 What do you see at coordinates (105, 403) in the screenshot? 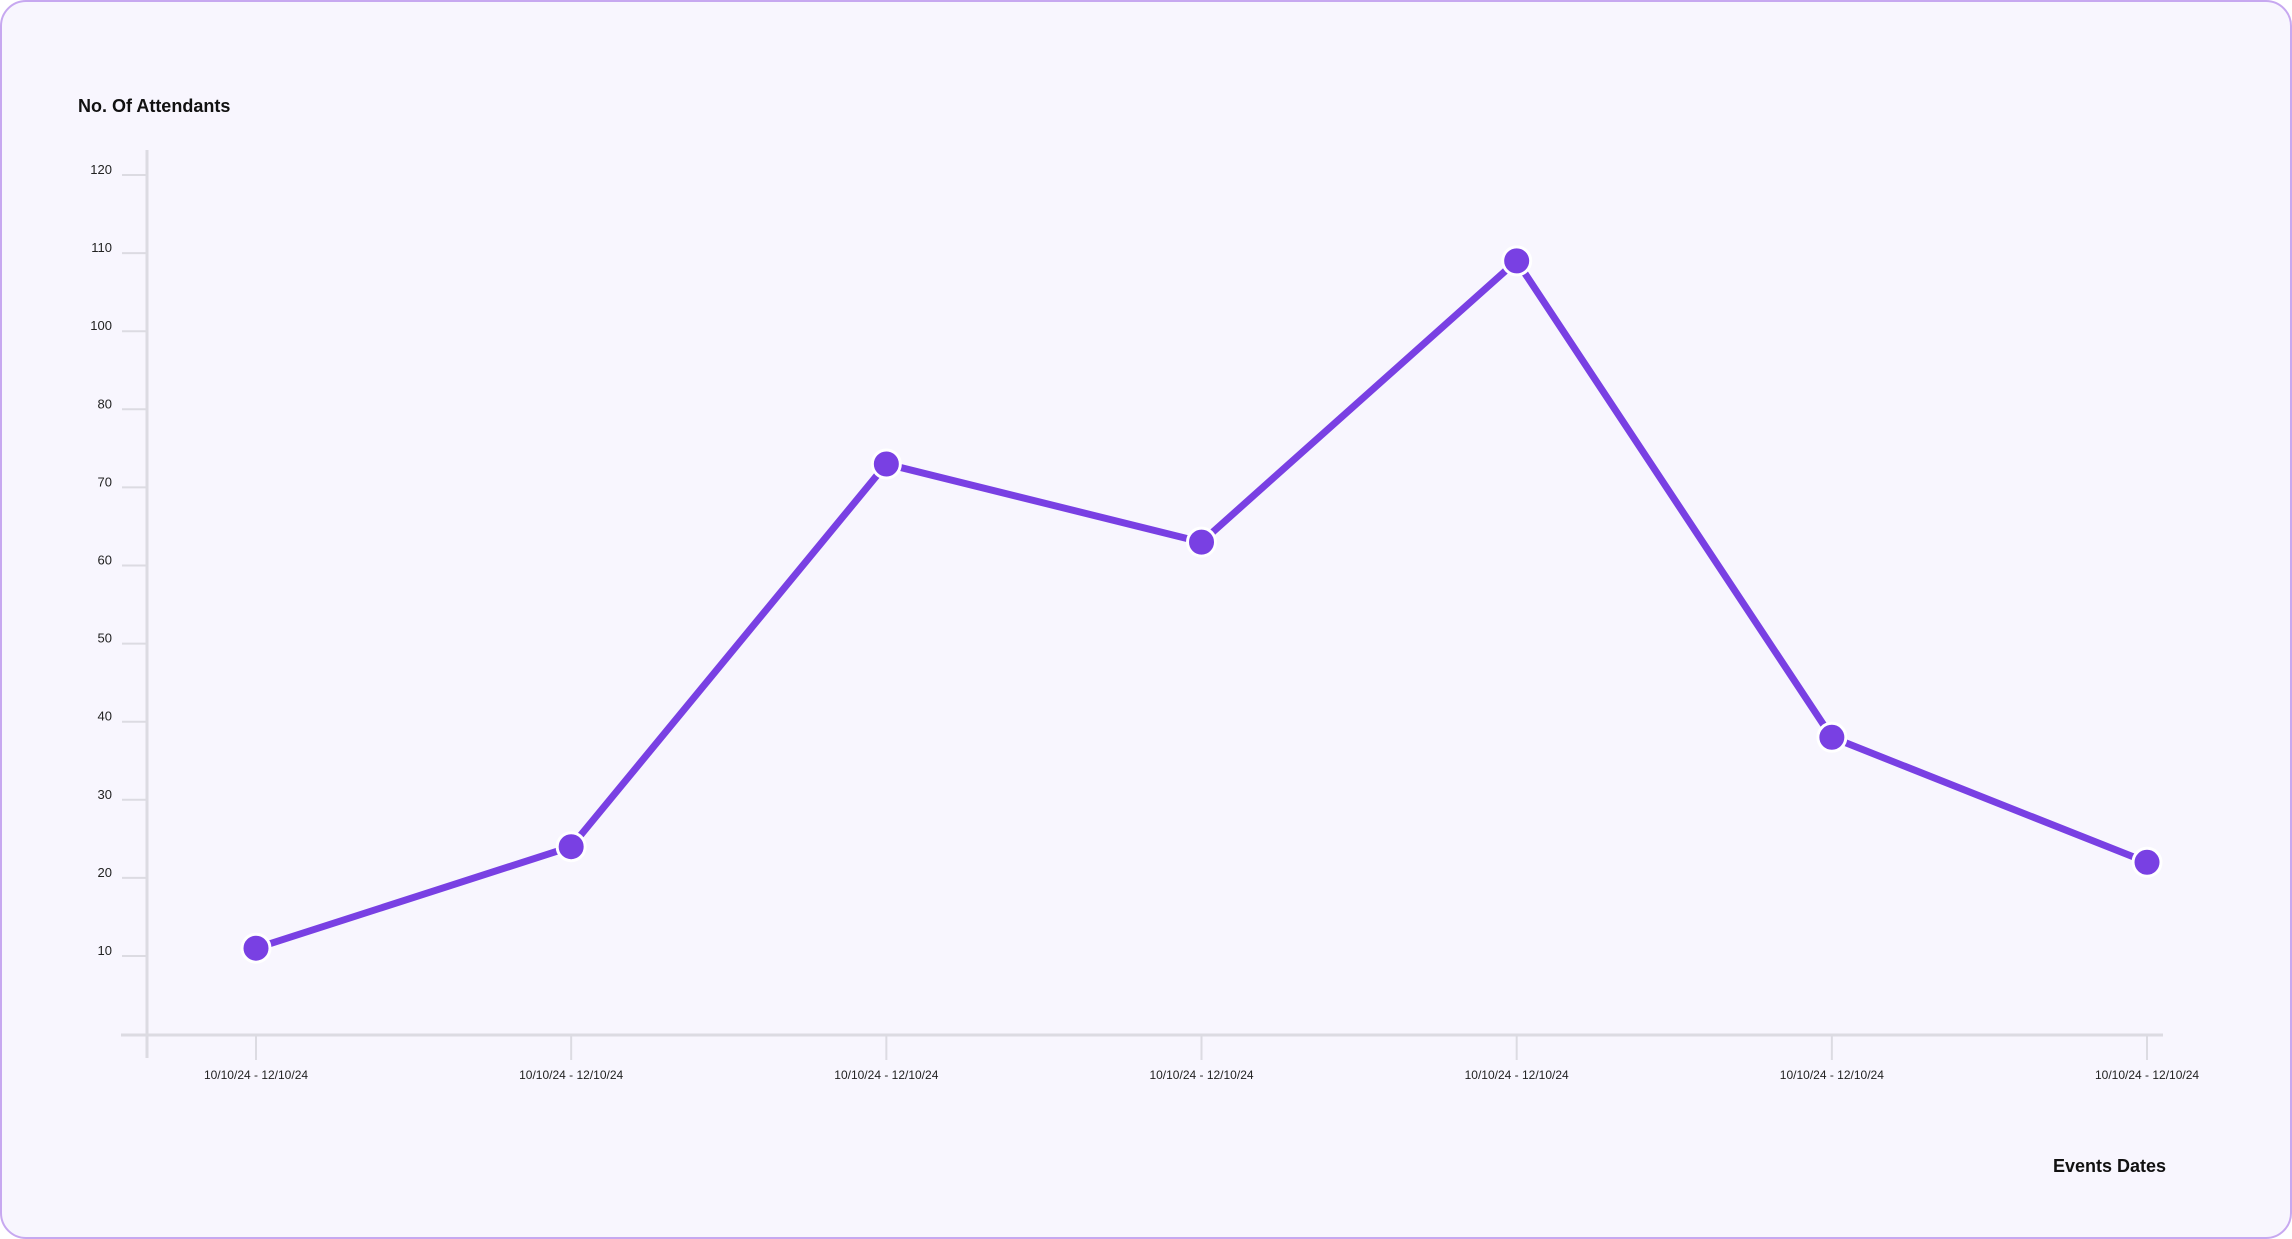
I see `y-tick-label: 80` at bounding box center [105, 403].